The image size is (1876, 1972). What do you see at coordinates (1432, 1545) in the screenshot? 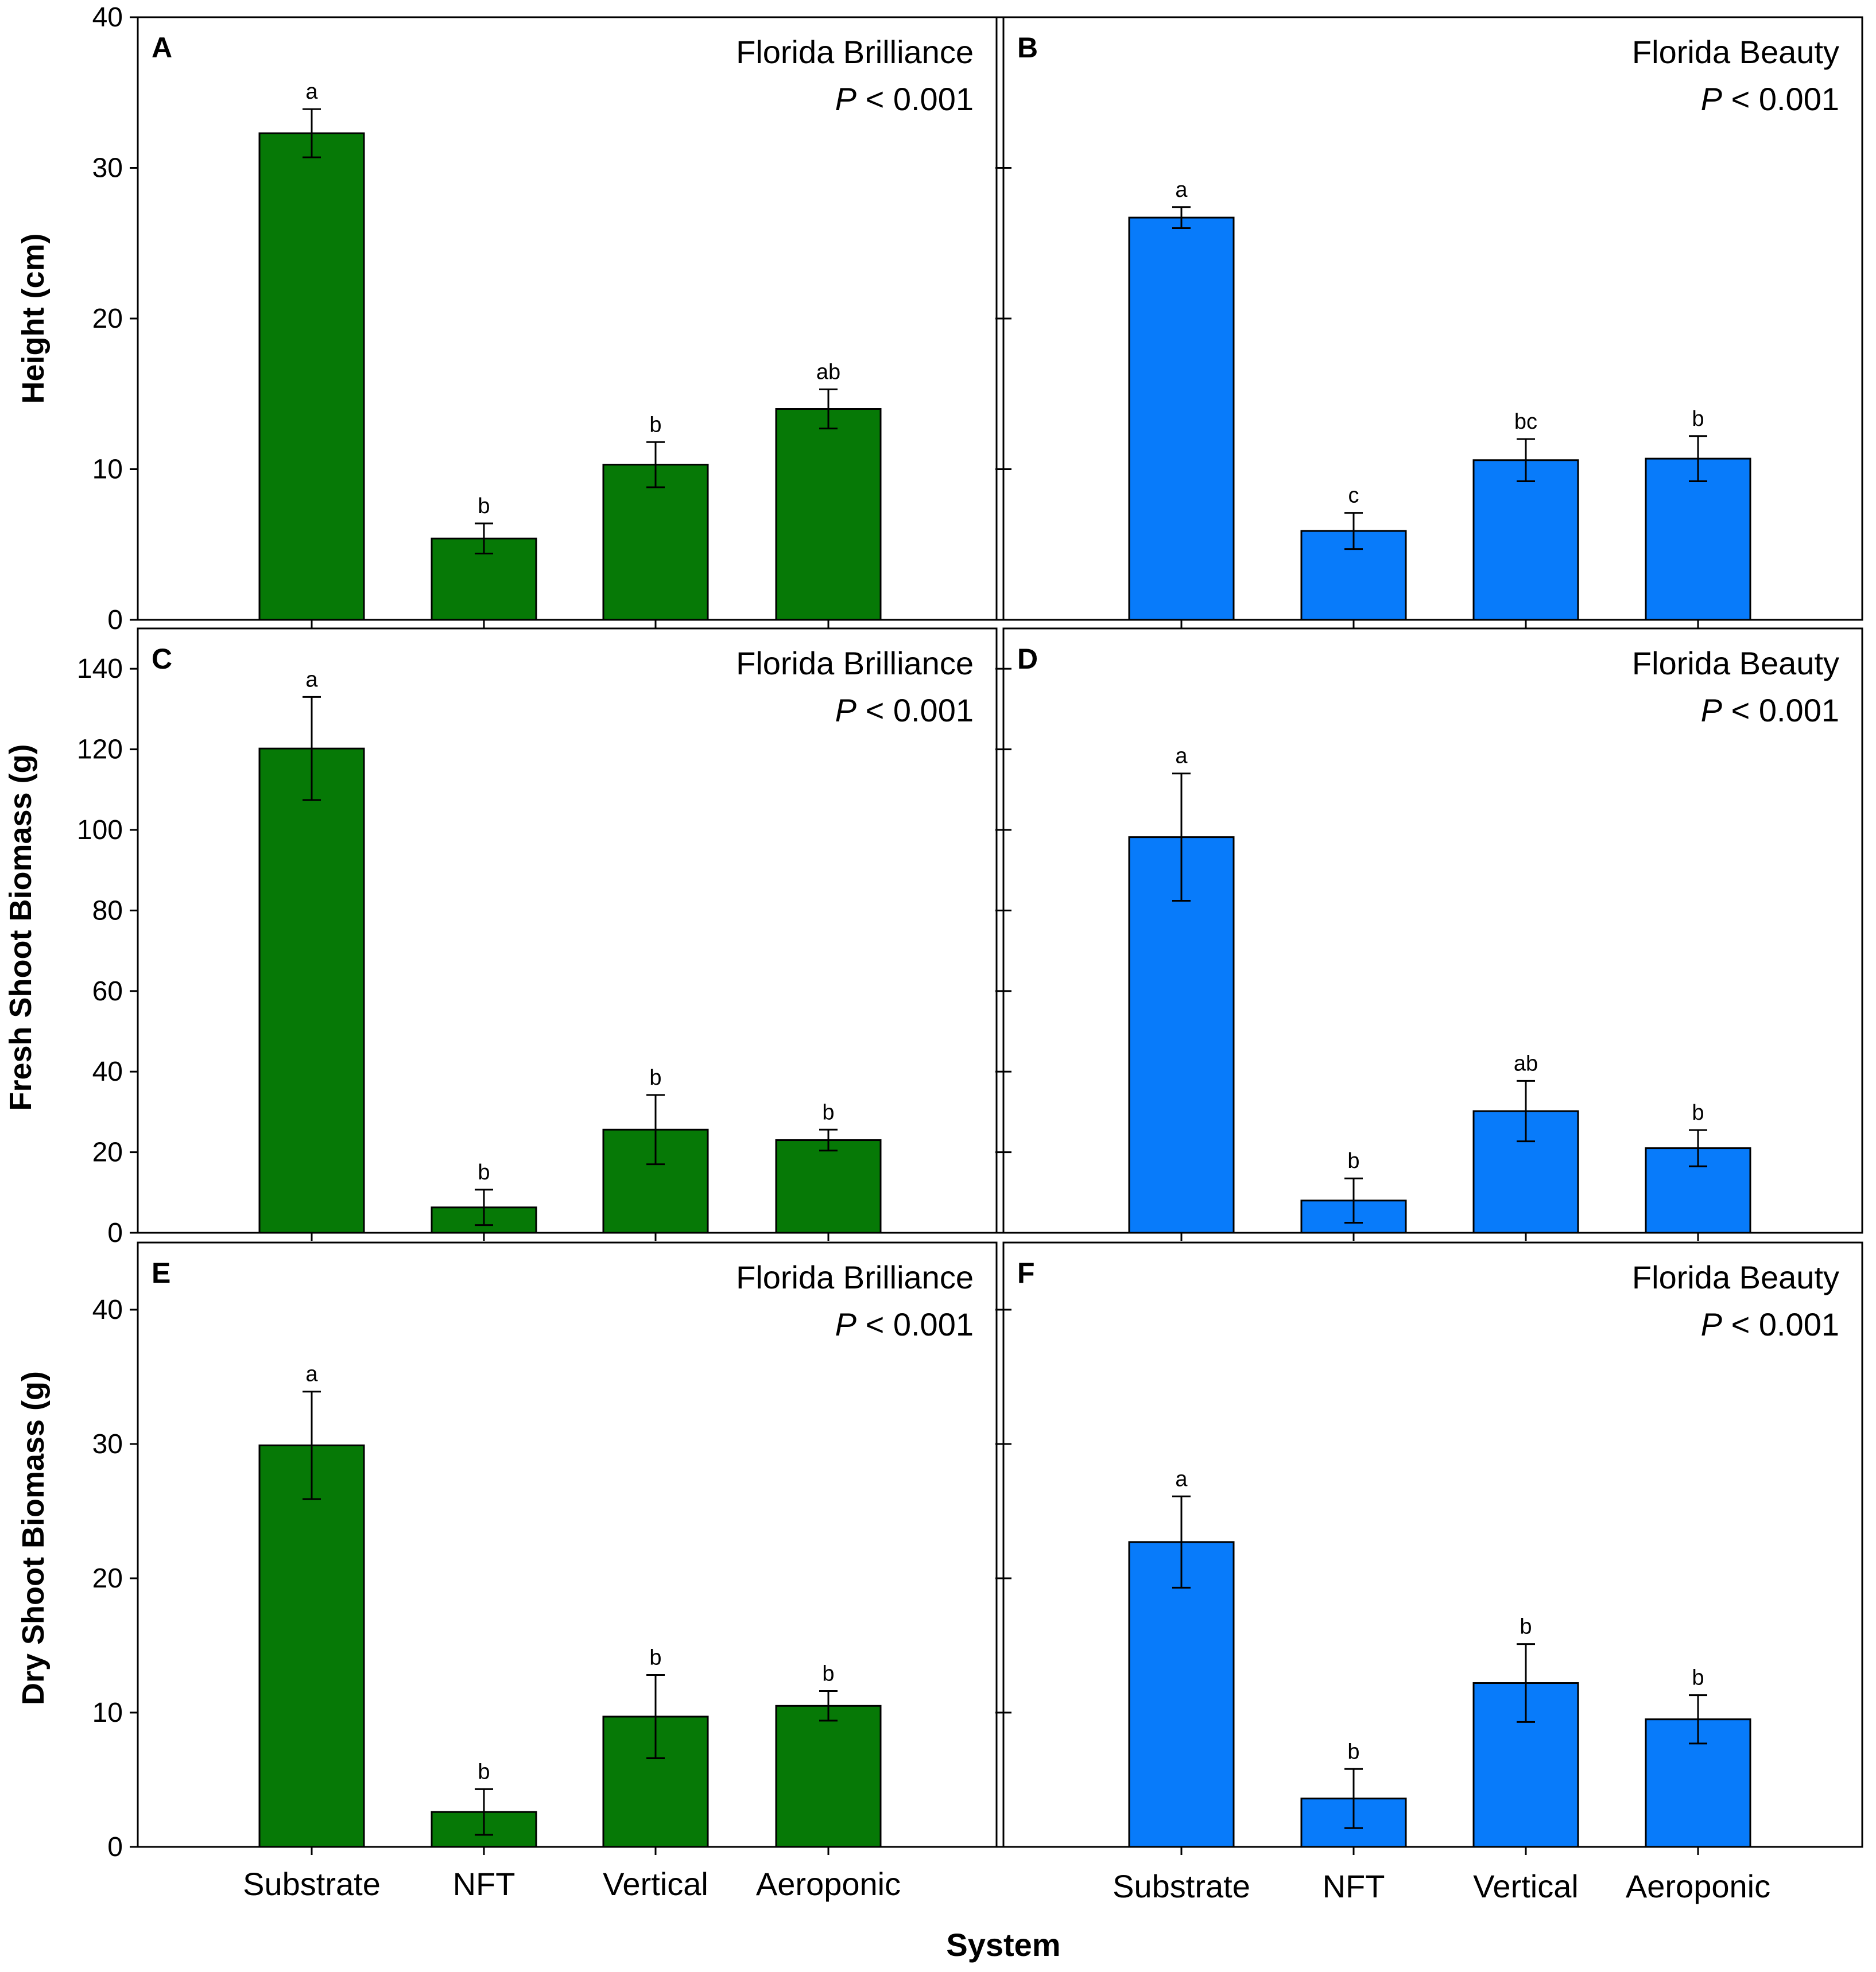
I see `panel-frame-f` at bounding box center [1432, 1545].